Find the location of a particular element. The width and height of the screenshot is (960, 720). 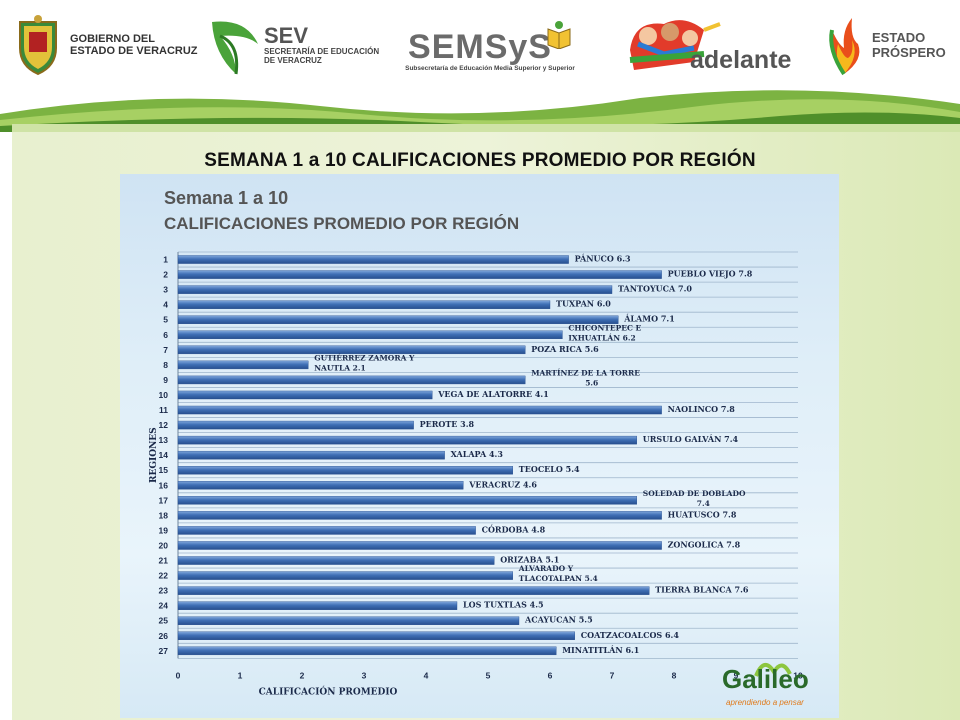

y-tick-label: 10 is located at coordinates (164, 395).